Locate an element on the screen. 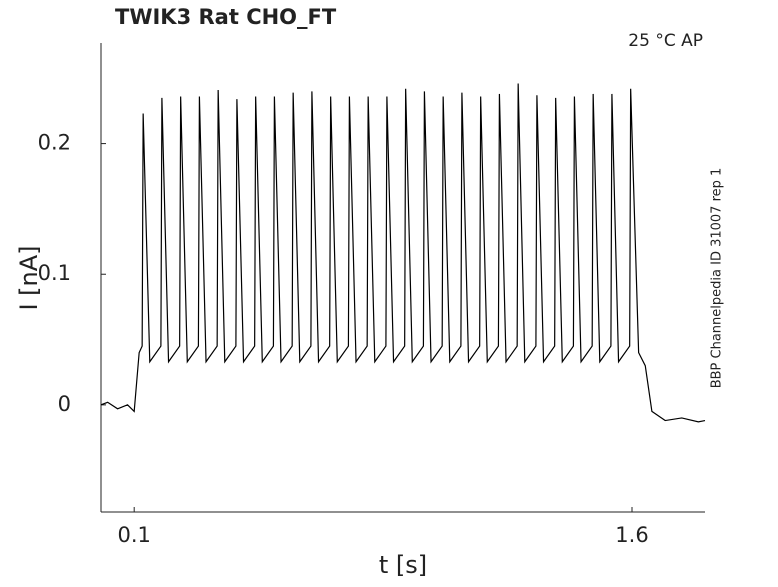  x-axis-label: t [s] is located at coordinates (403, 565).